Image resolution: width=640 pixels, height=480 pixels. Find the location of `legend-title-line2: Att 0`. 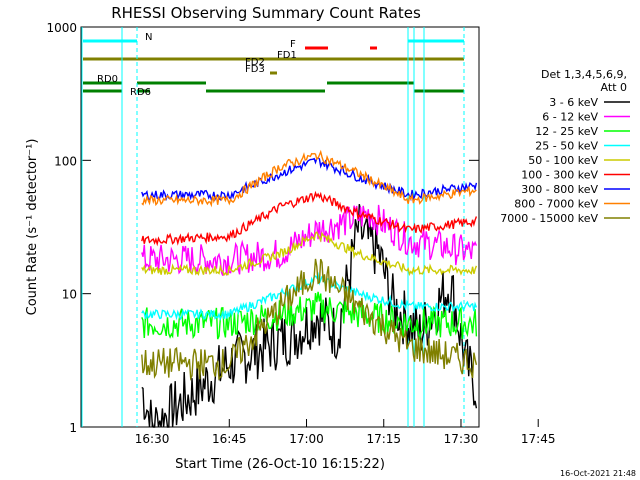

legend-title-line2: Att 0 is located at coordinates (614, 87).